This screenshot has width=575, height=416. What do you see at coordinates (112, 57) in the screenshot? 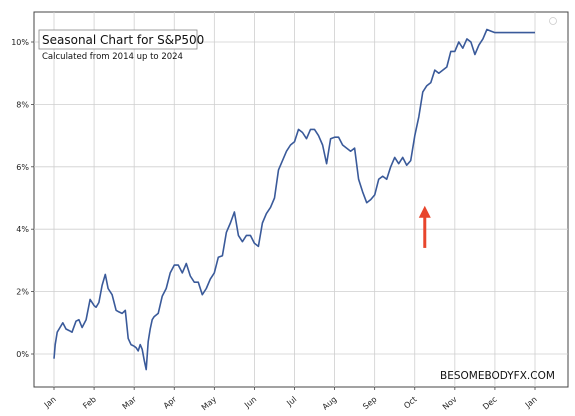
I see `chart-subtitle: Calculated from 2014 up to 2024` at bounding box center [112, 57].